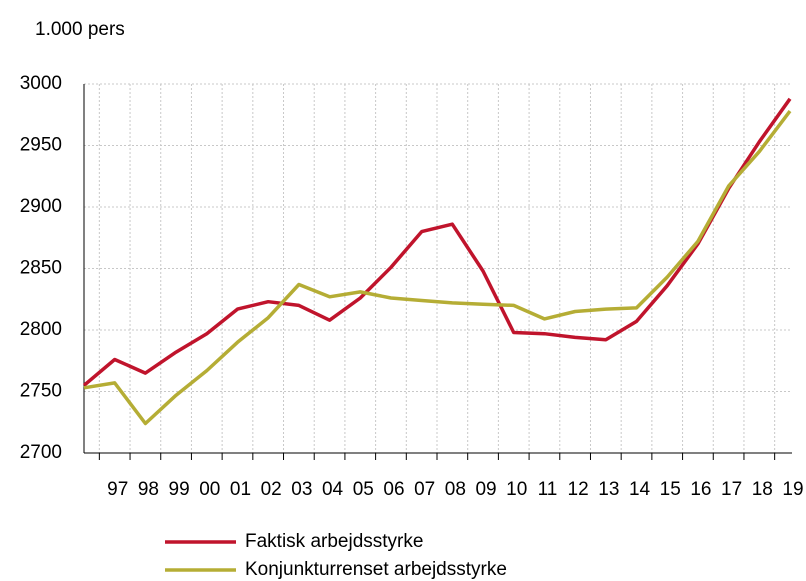  Describe the element at coordinates (301, 489) in the screenshot. I see `x-tick-label: 03` at that location.